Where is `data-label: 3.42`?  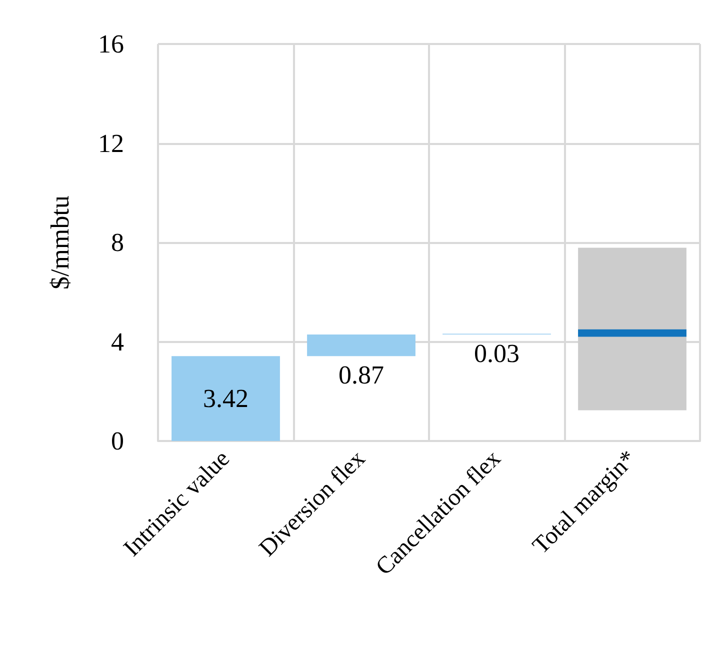
data-label: 3.42 is located at coordinates (225, 399).